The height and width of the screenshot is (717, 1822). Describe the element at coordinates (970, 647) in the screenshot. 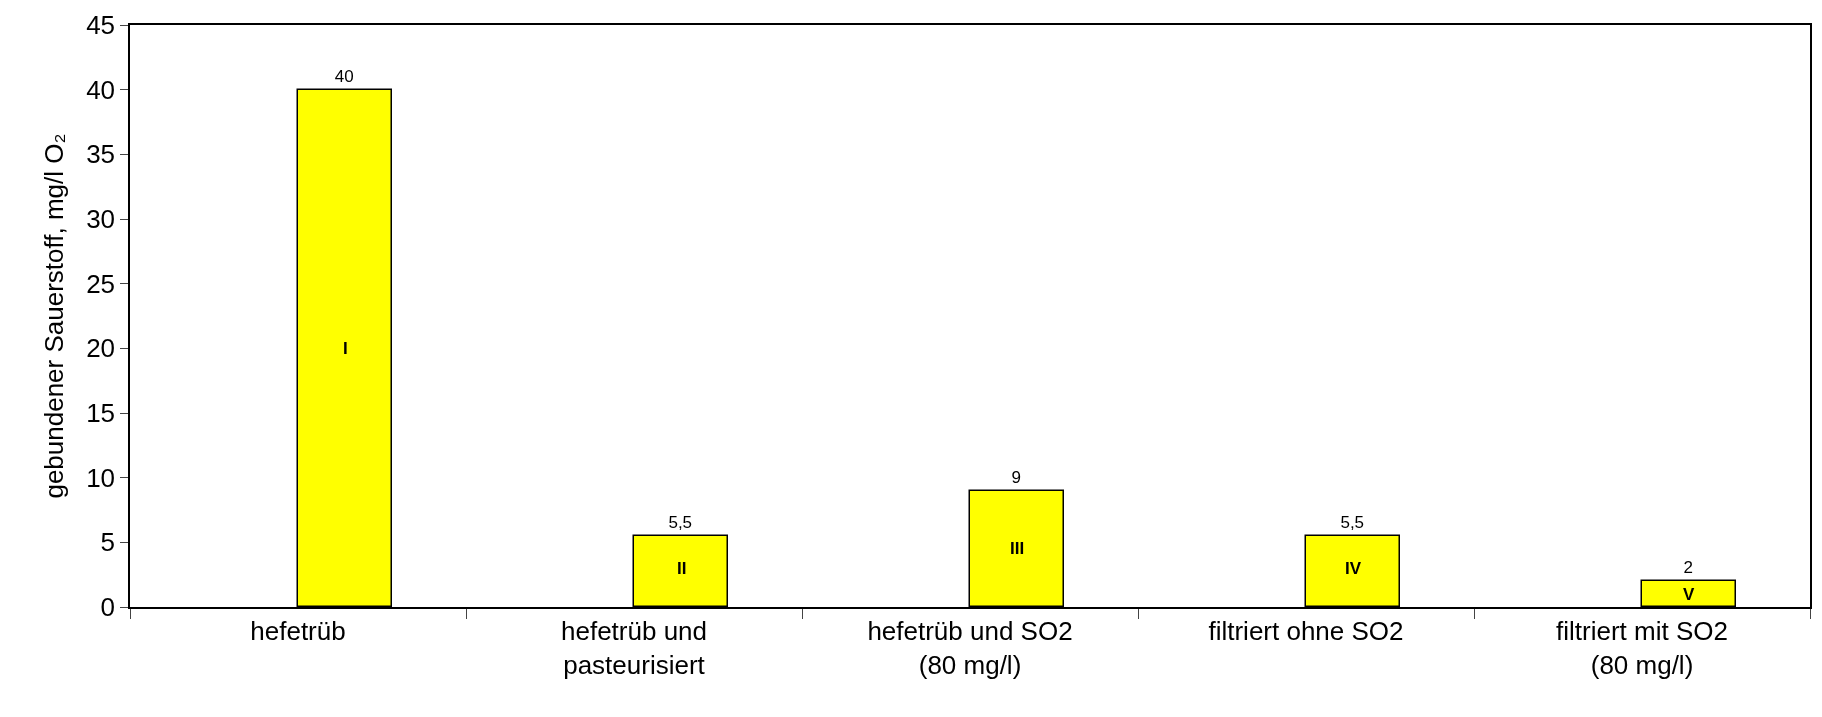

I see `x-tick-label: hefetrüb und SO2 (80 mg/l)` at that location.